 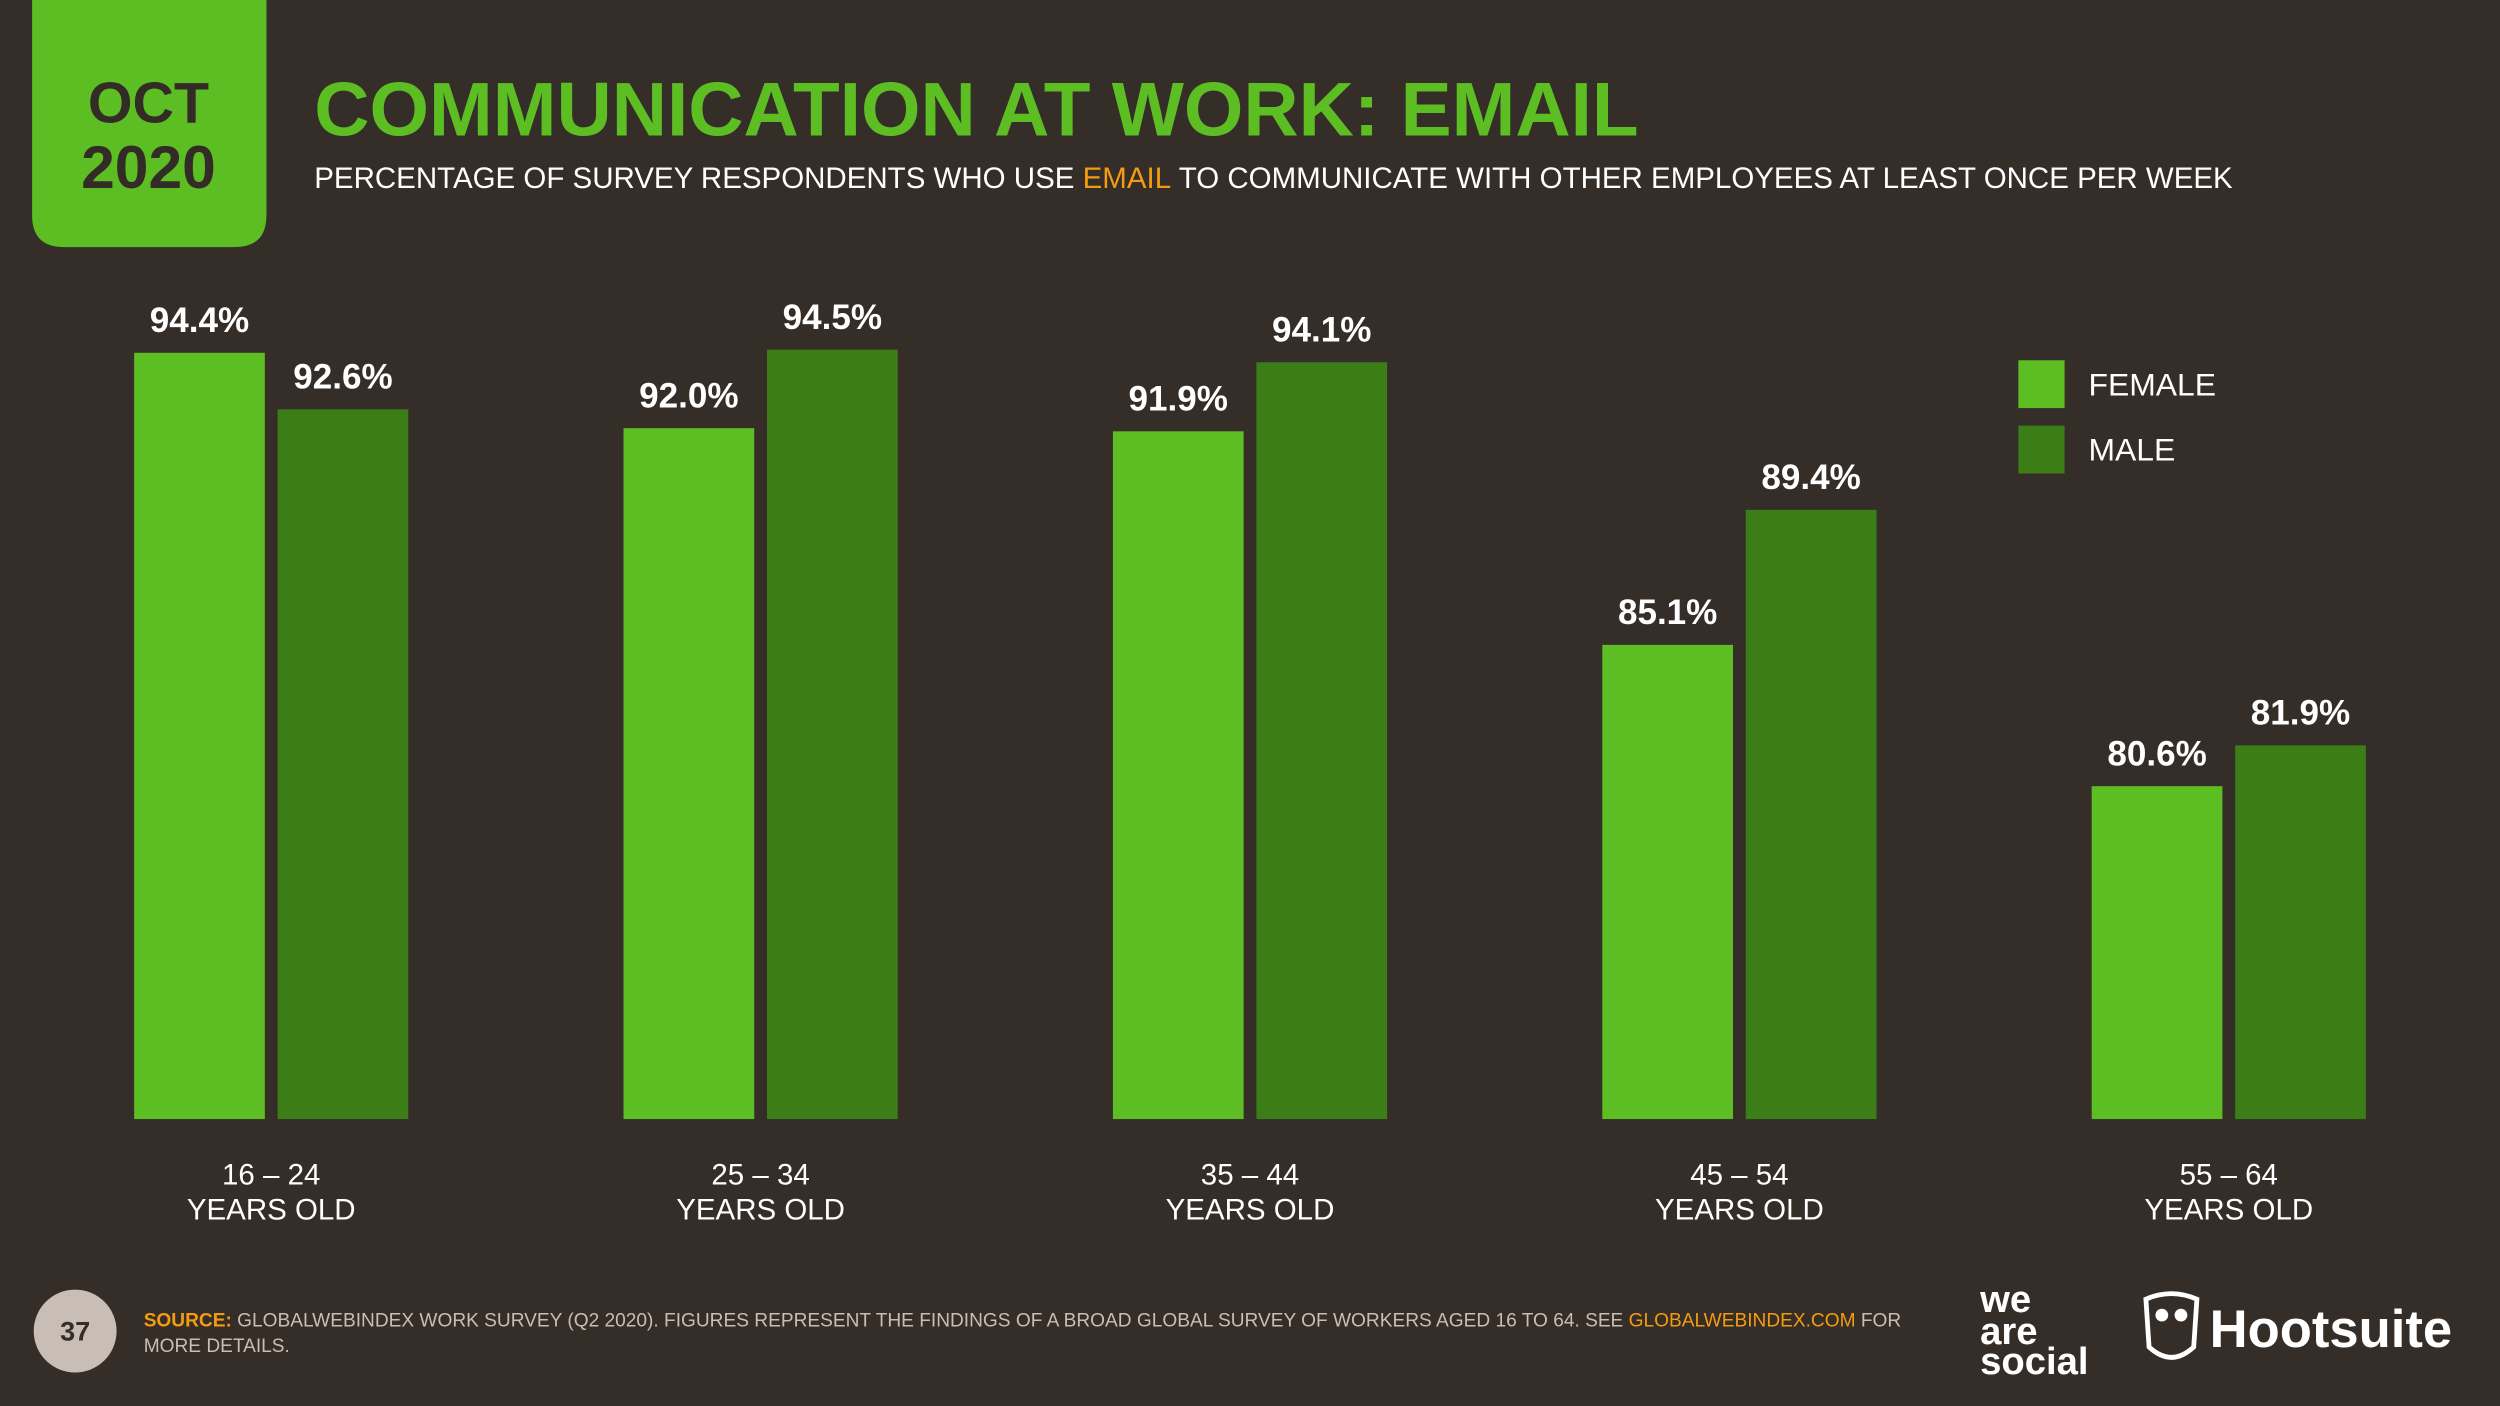 I want to click on value-label: 85.1%, so click(x=1667, y=612).